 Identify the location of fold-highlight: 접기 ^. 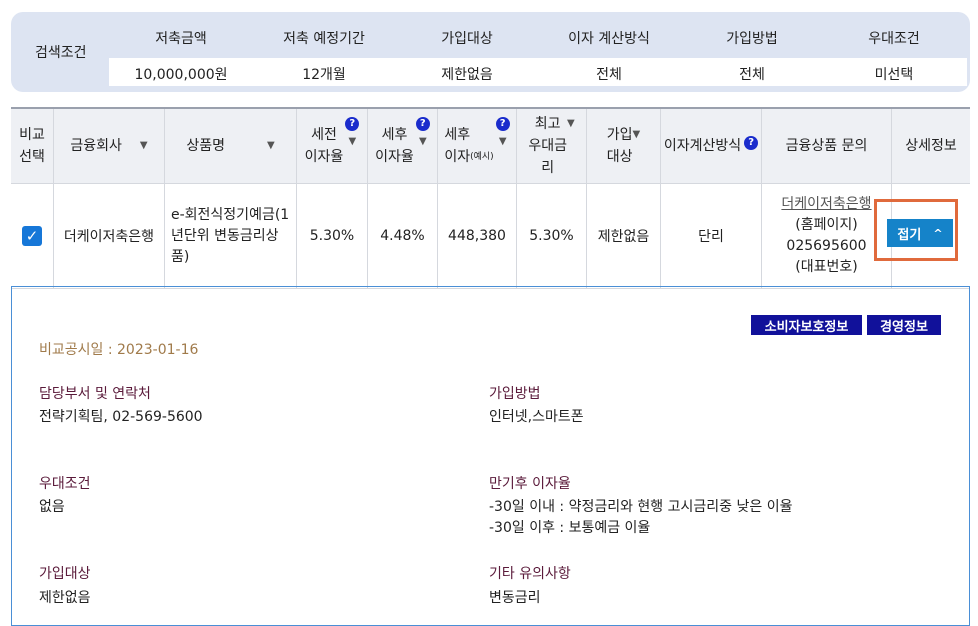
(916, 230).